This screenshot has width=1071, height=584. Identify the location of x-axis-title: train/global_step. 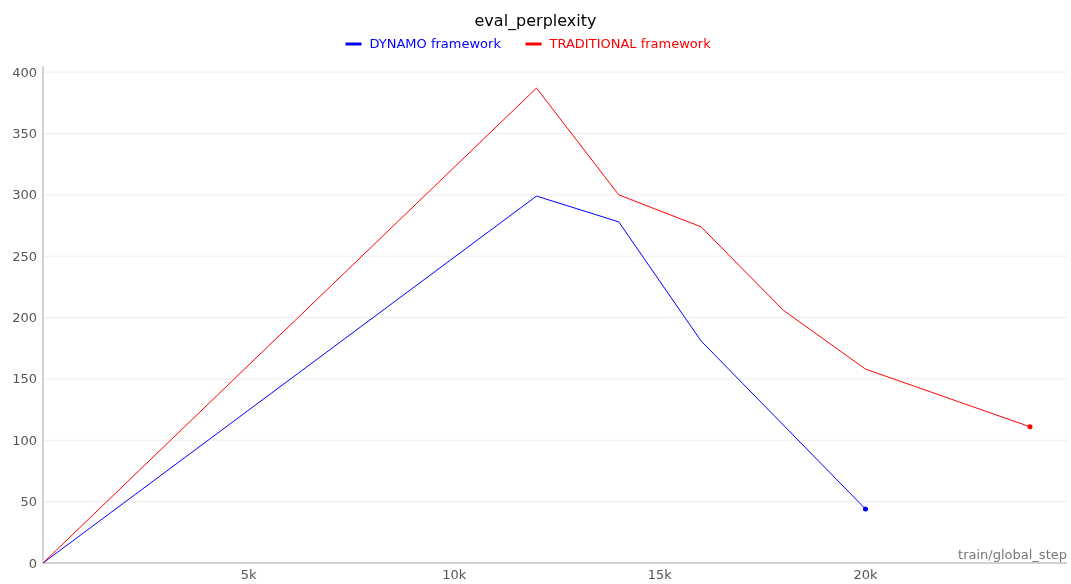
(1012, 554).